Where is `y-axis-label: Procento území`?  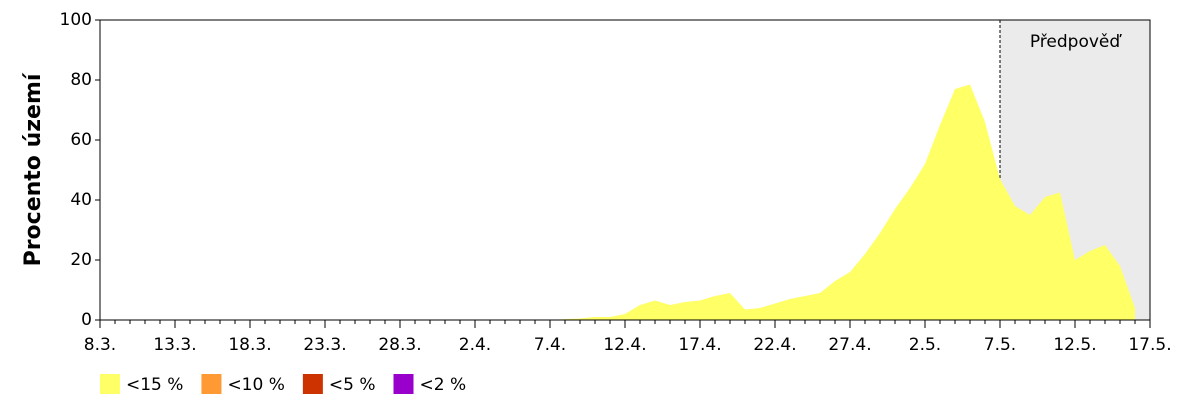
y-axis-label: Procento území is located at coordinates (33, 169).